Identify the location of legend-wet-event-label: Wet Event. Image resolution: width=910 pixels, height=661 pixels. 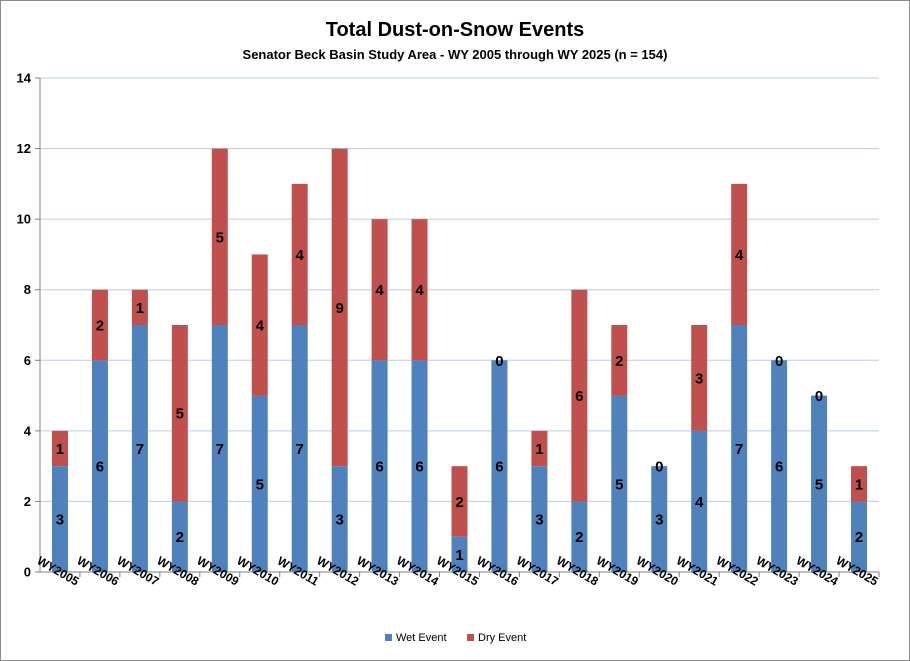
(421, 638).